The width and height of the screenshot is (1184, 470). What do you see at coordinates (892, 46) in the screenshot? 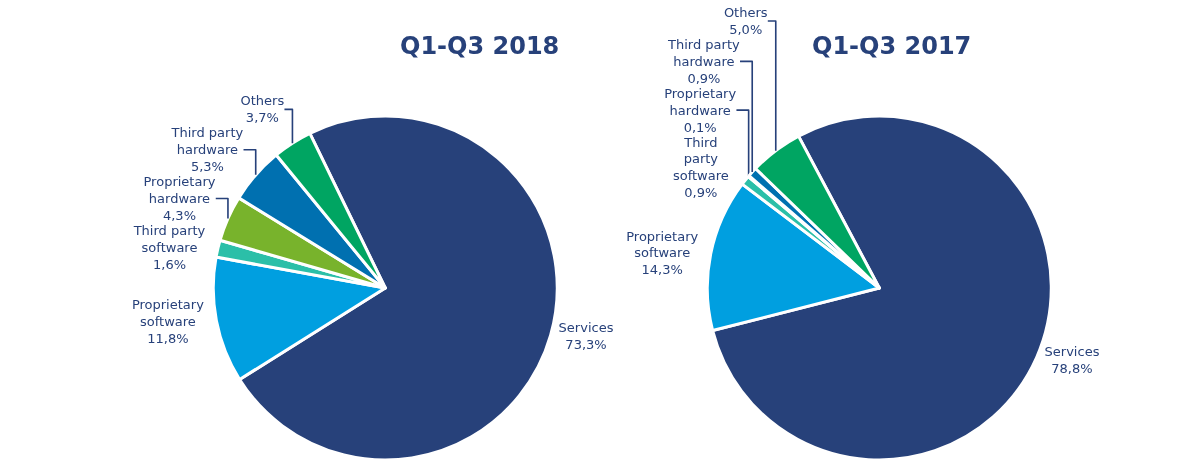
I see `text: Q1-Q3 2017` at bounding box center [892, 46].